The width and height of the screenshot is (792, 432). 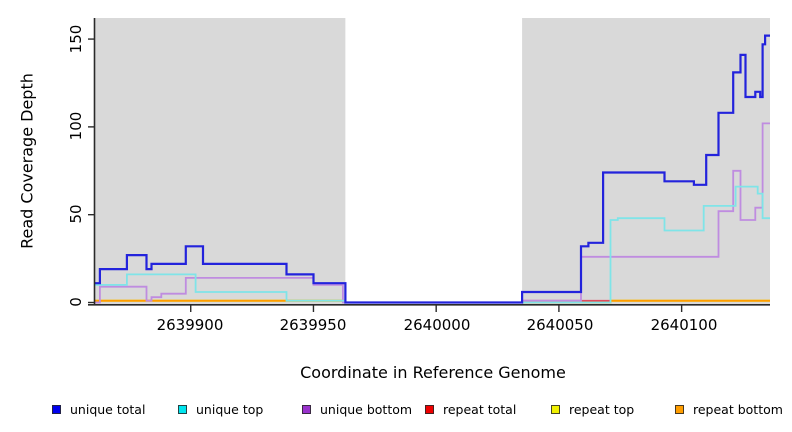 What do you see at coordinates (108, 409) in the screenshot?
I see `legend-label: unique total` at bounding box center [108, 409].